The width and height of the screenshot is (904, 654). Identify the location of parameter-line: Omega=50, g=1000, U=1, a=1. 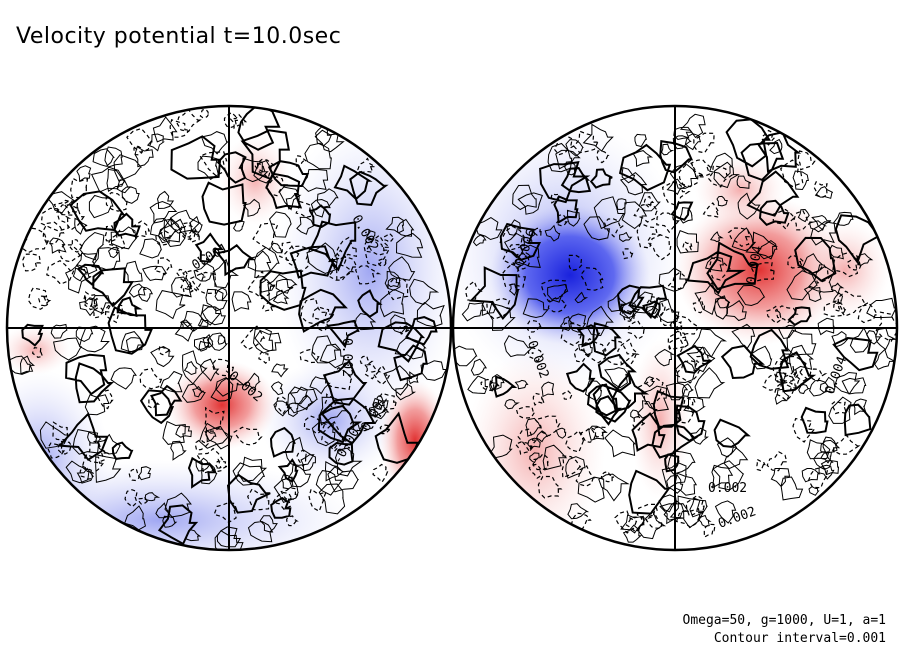
(784, 620).